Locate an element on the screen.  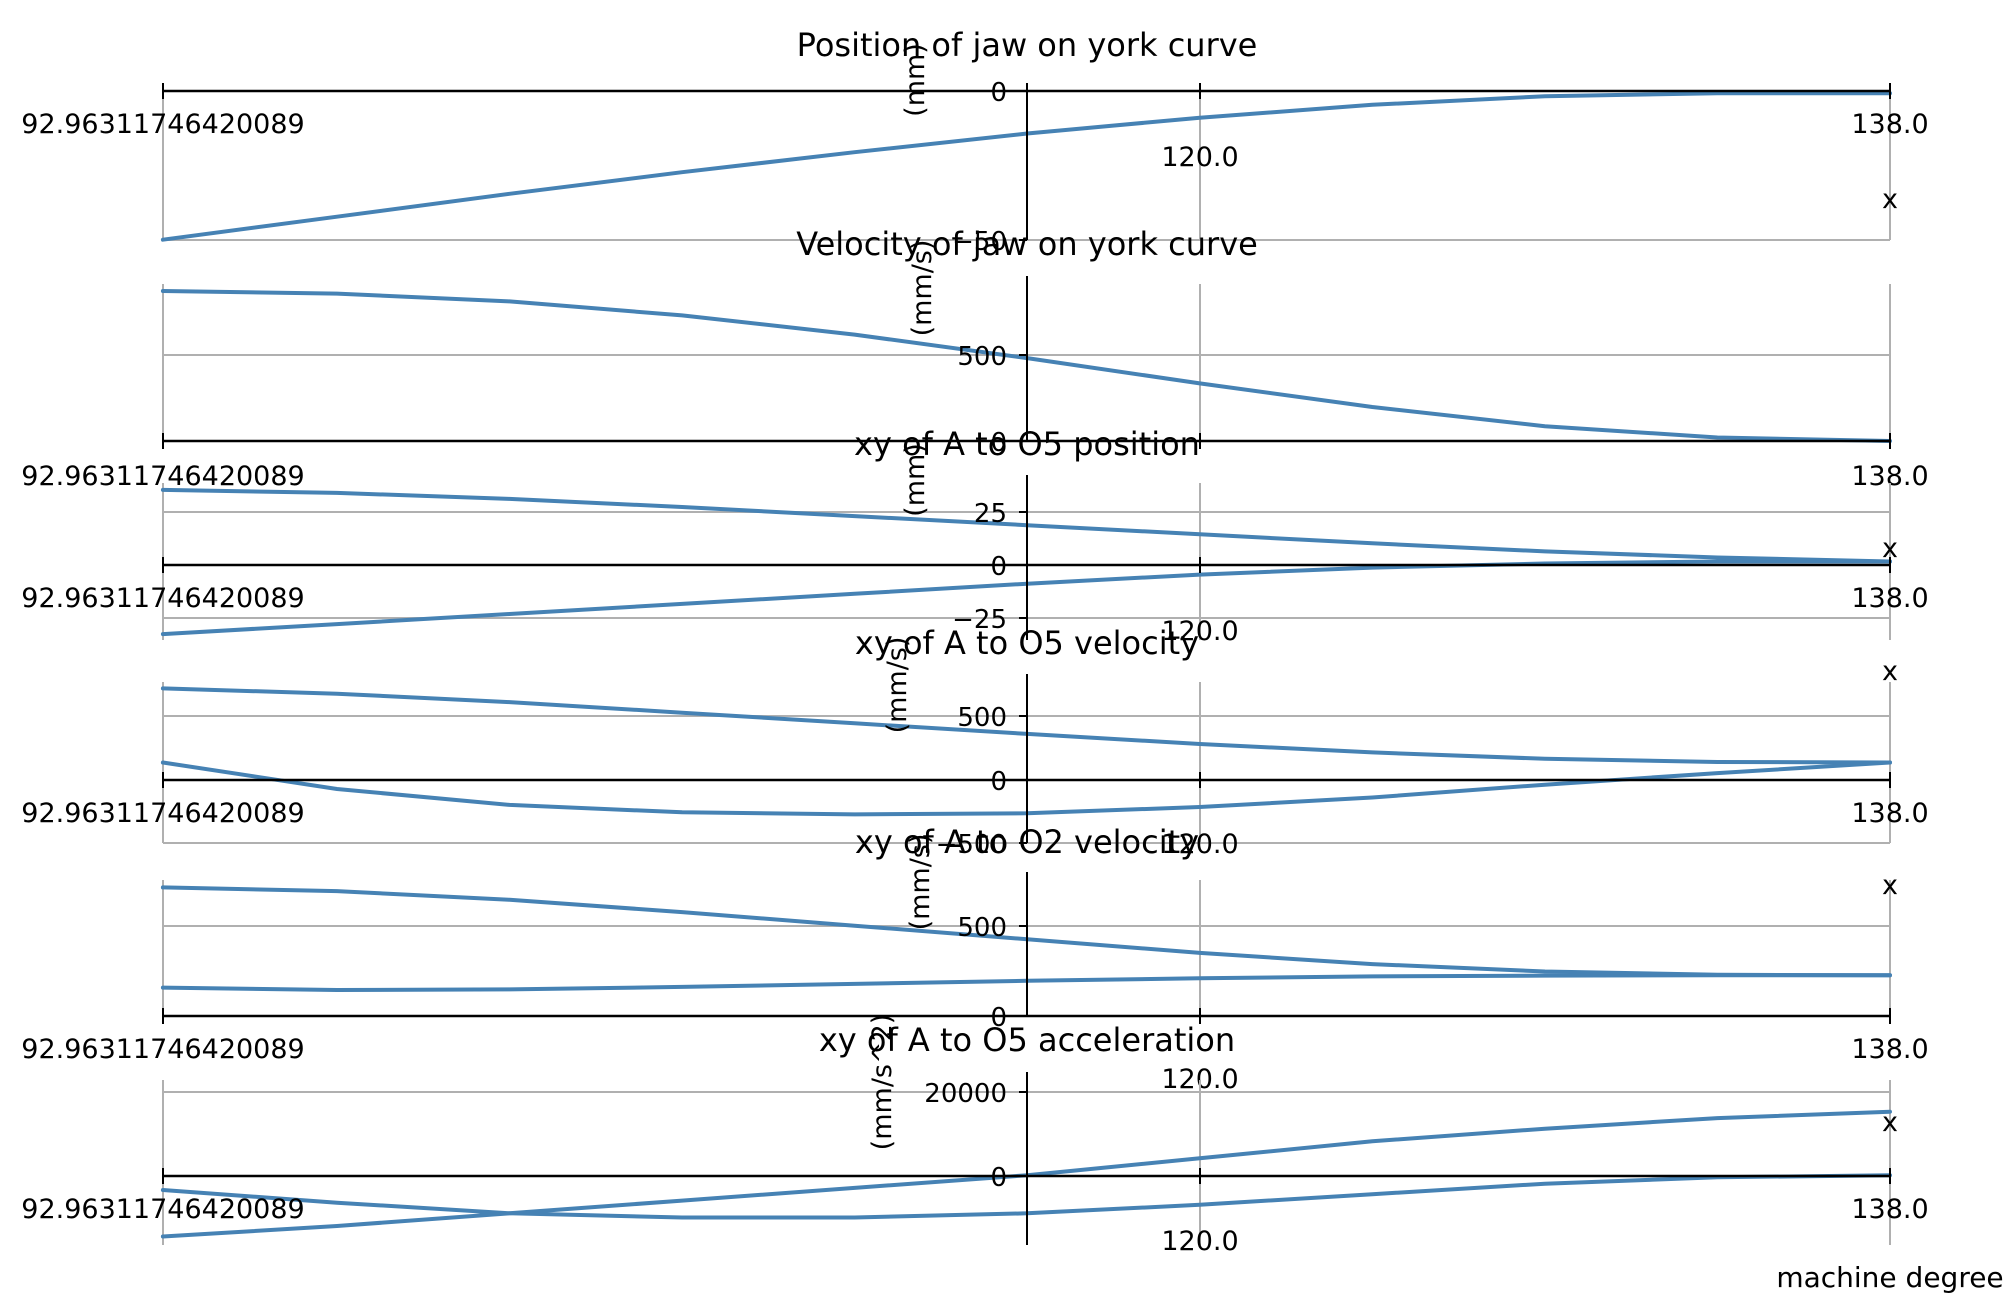
y-axis-label: (mm/s^2) is located at coordinates (882, 1082).